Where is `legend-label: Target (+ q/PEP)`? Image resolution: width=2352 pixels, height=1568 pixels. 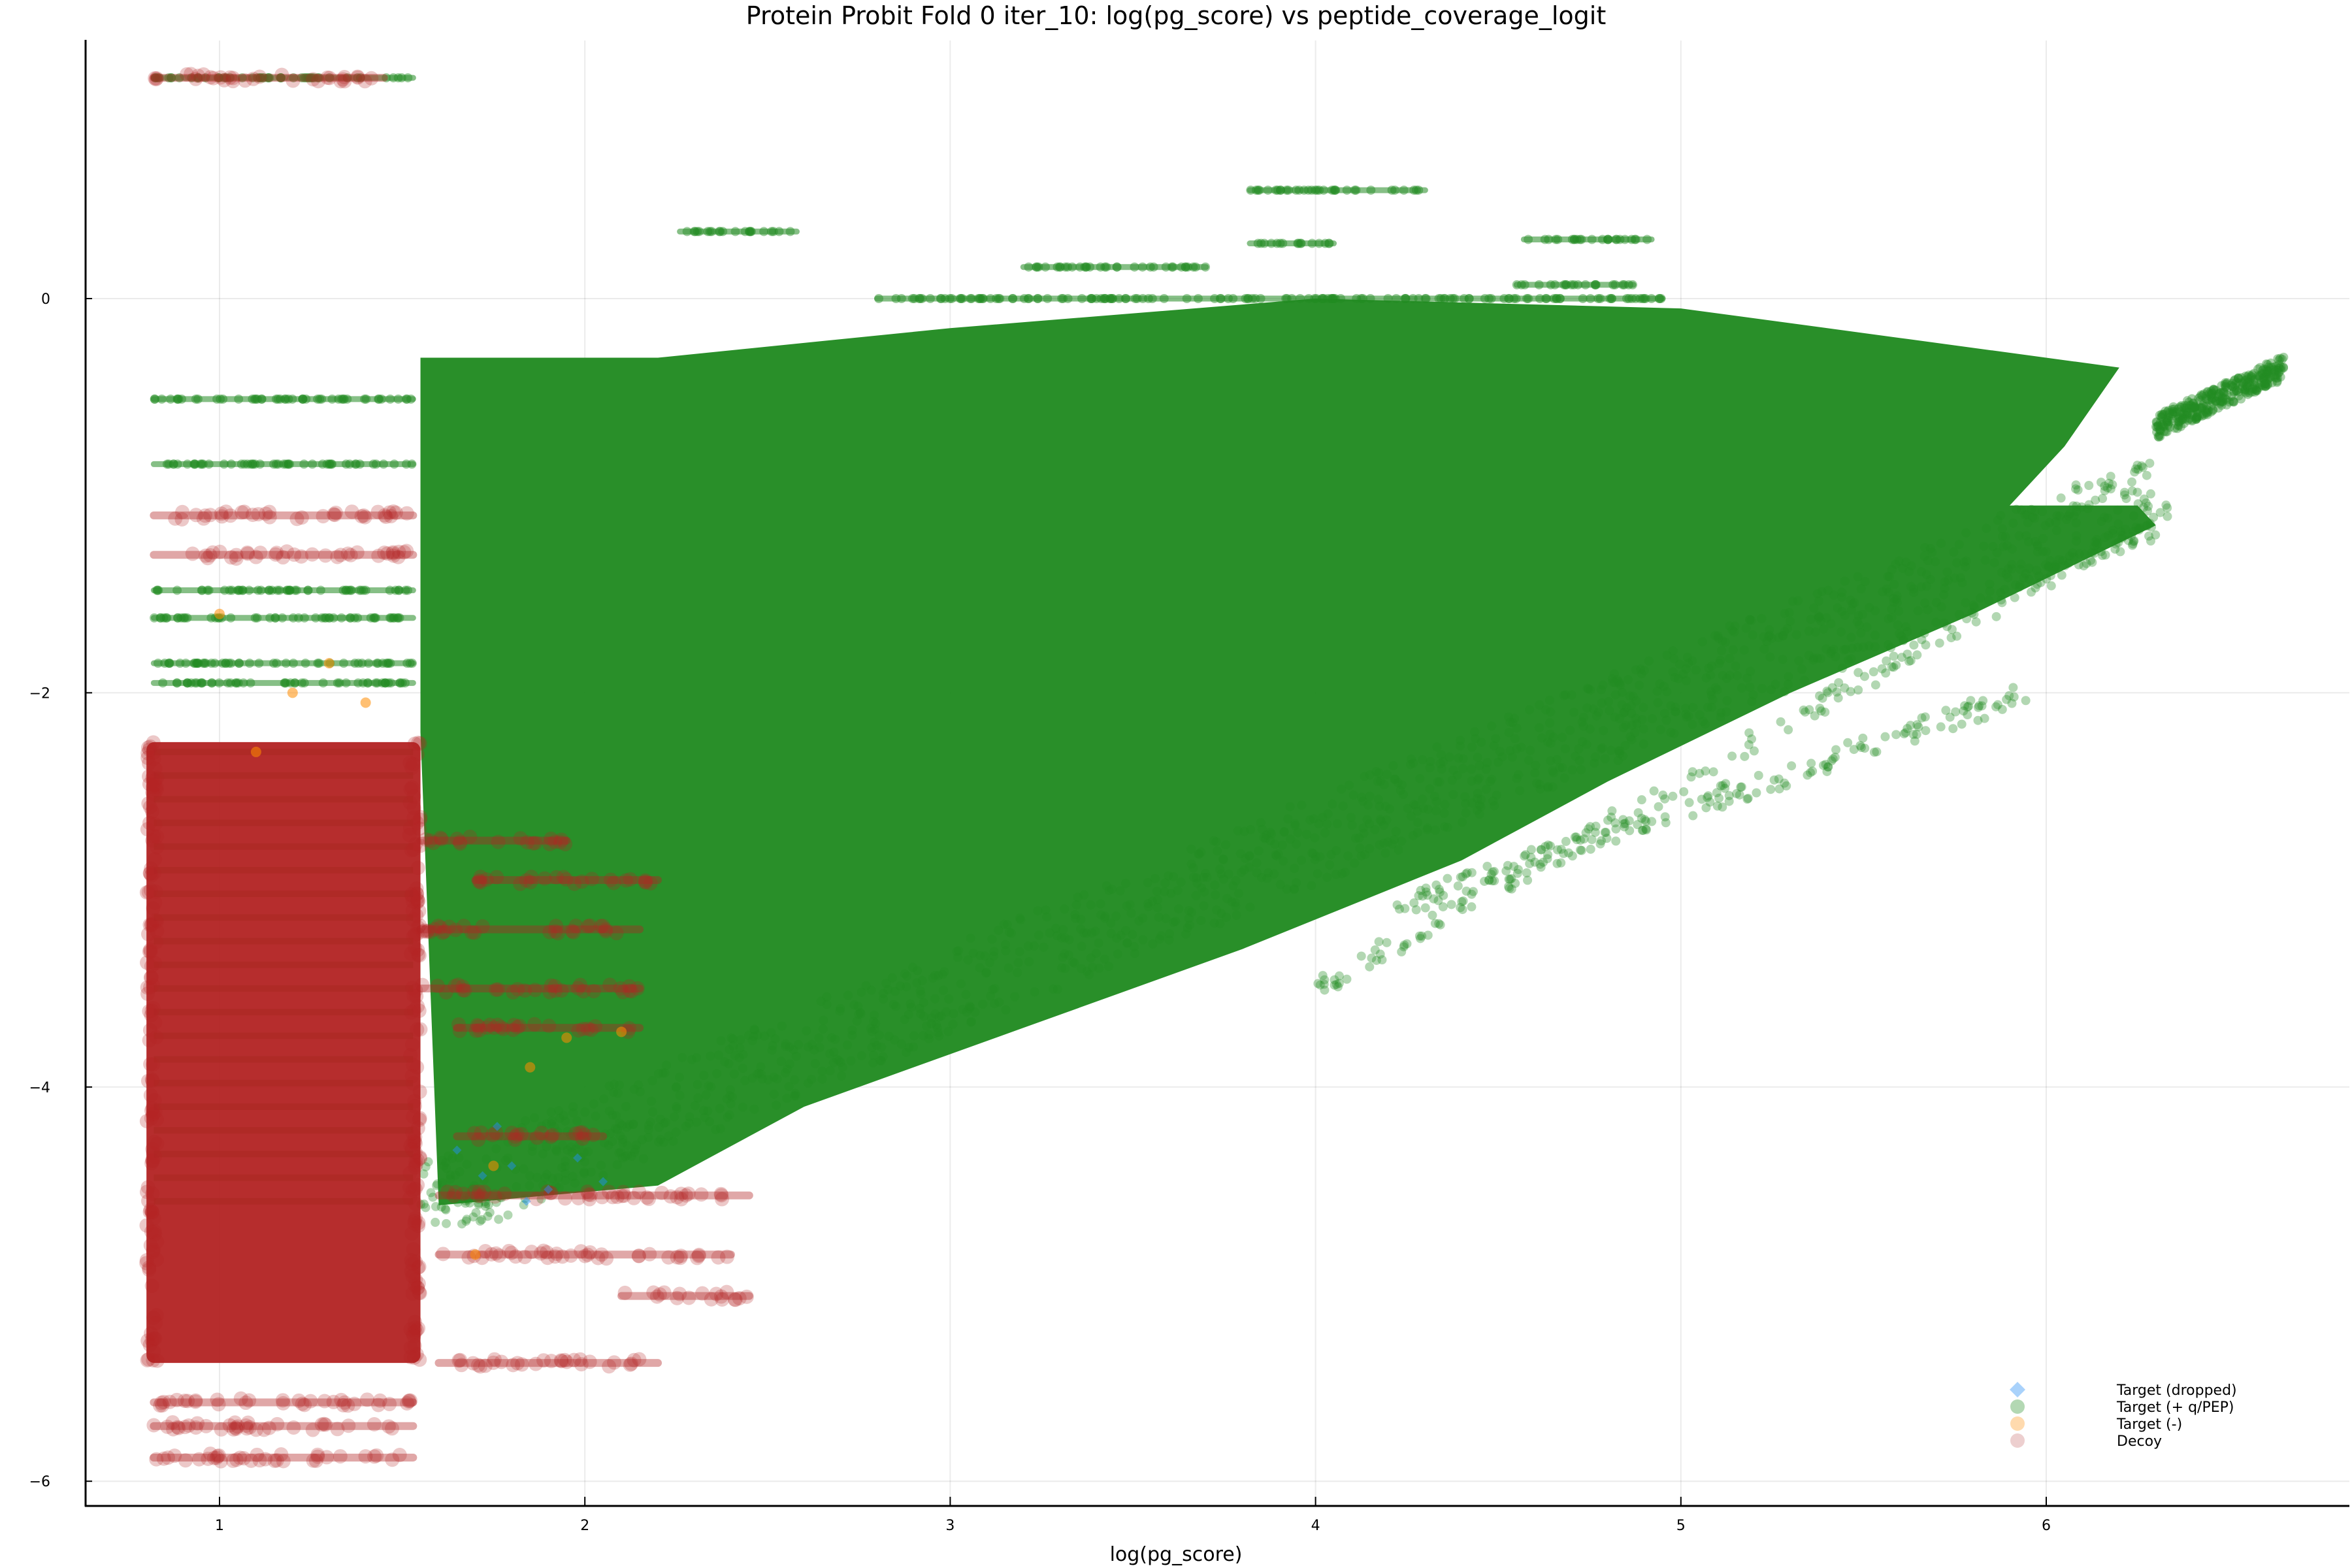 legend-label: Target (+ q/PEP) is located at coordinates (2175, 1407).